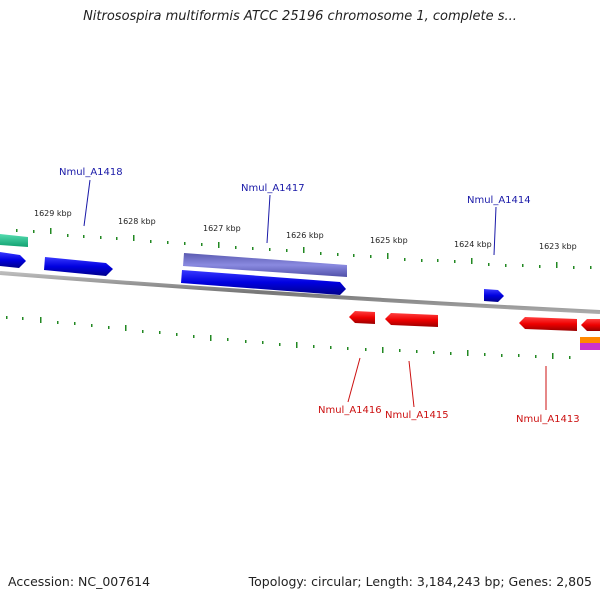 Image resolution: width=600 pixels, height=600 pixels. Describe the element at coordinates (494, 295) in the screenshot. I see `gene-arrow-nmul-a1414` at that location.